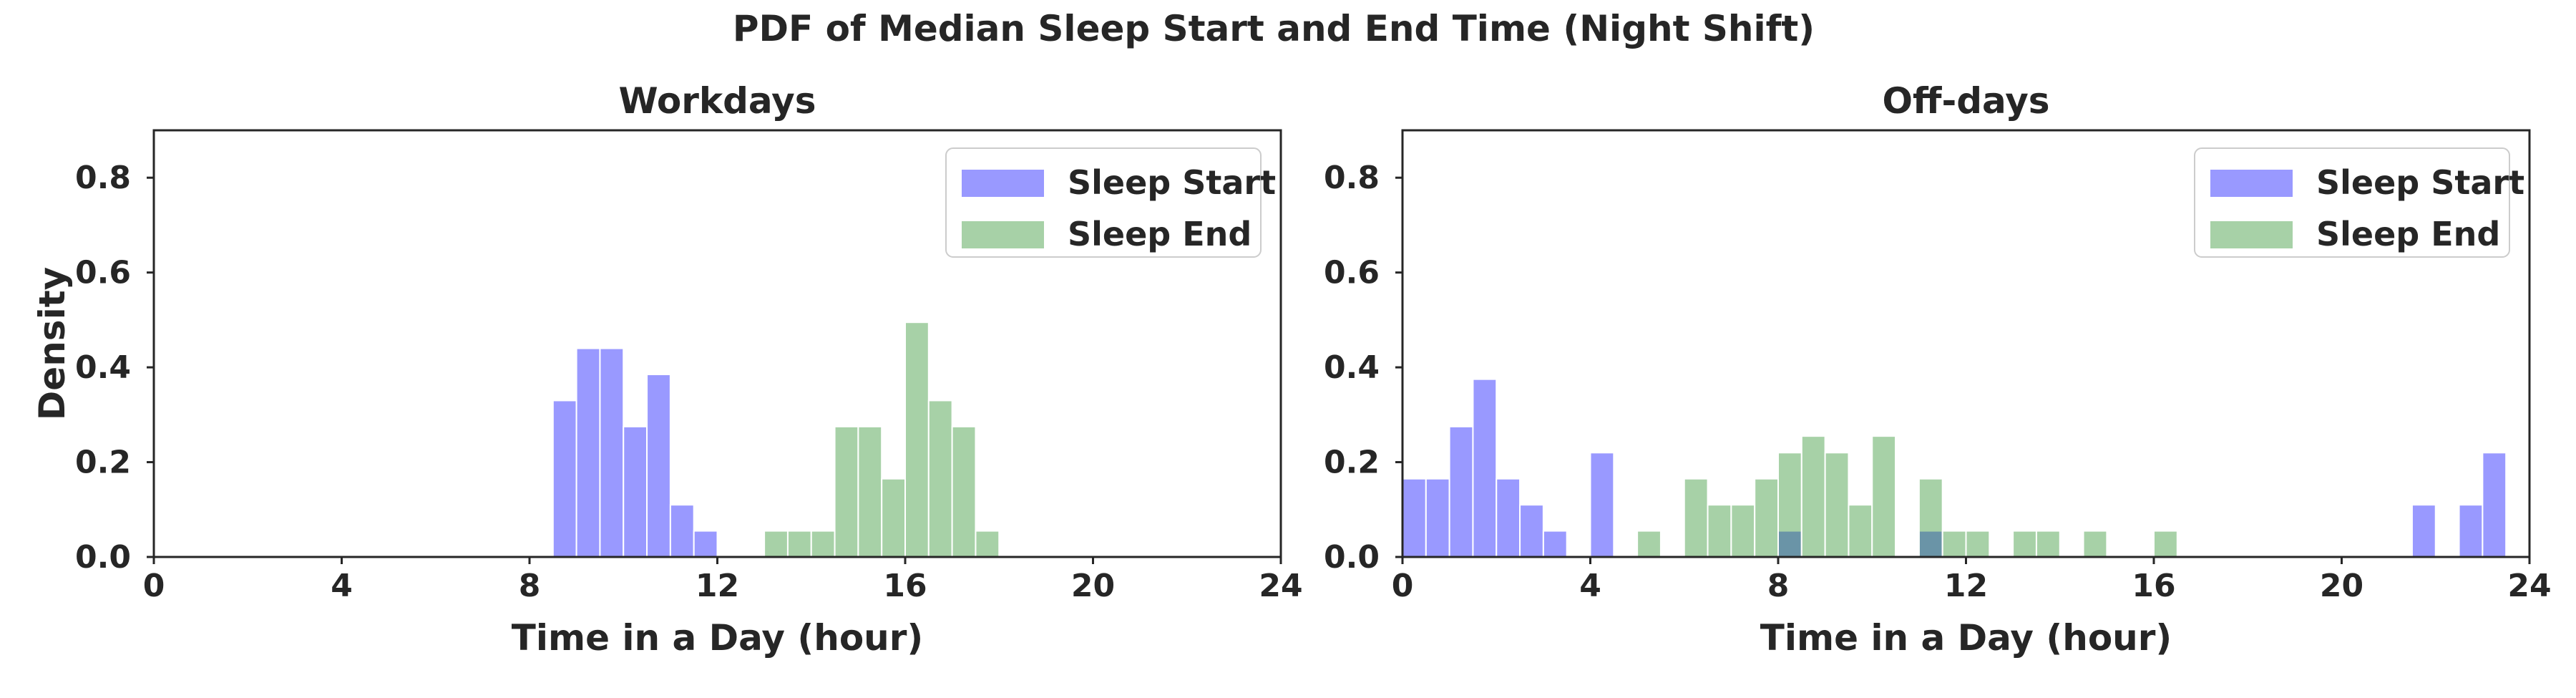 The width and height of the screenshot is (2576, 698). What do you see at coordinates (342, 586) in the screenshot?
I see `workdays-x-tick-label: 4` at bounding box center [342, 586].